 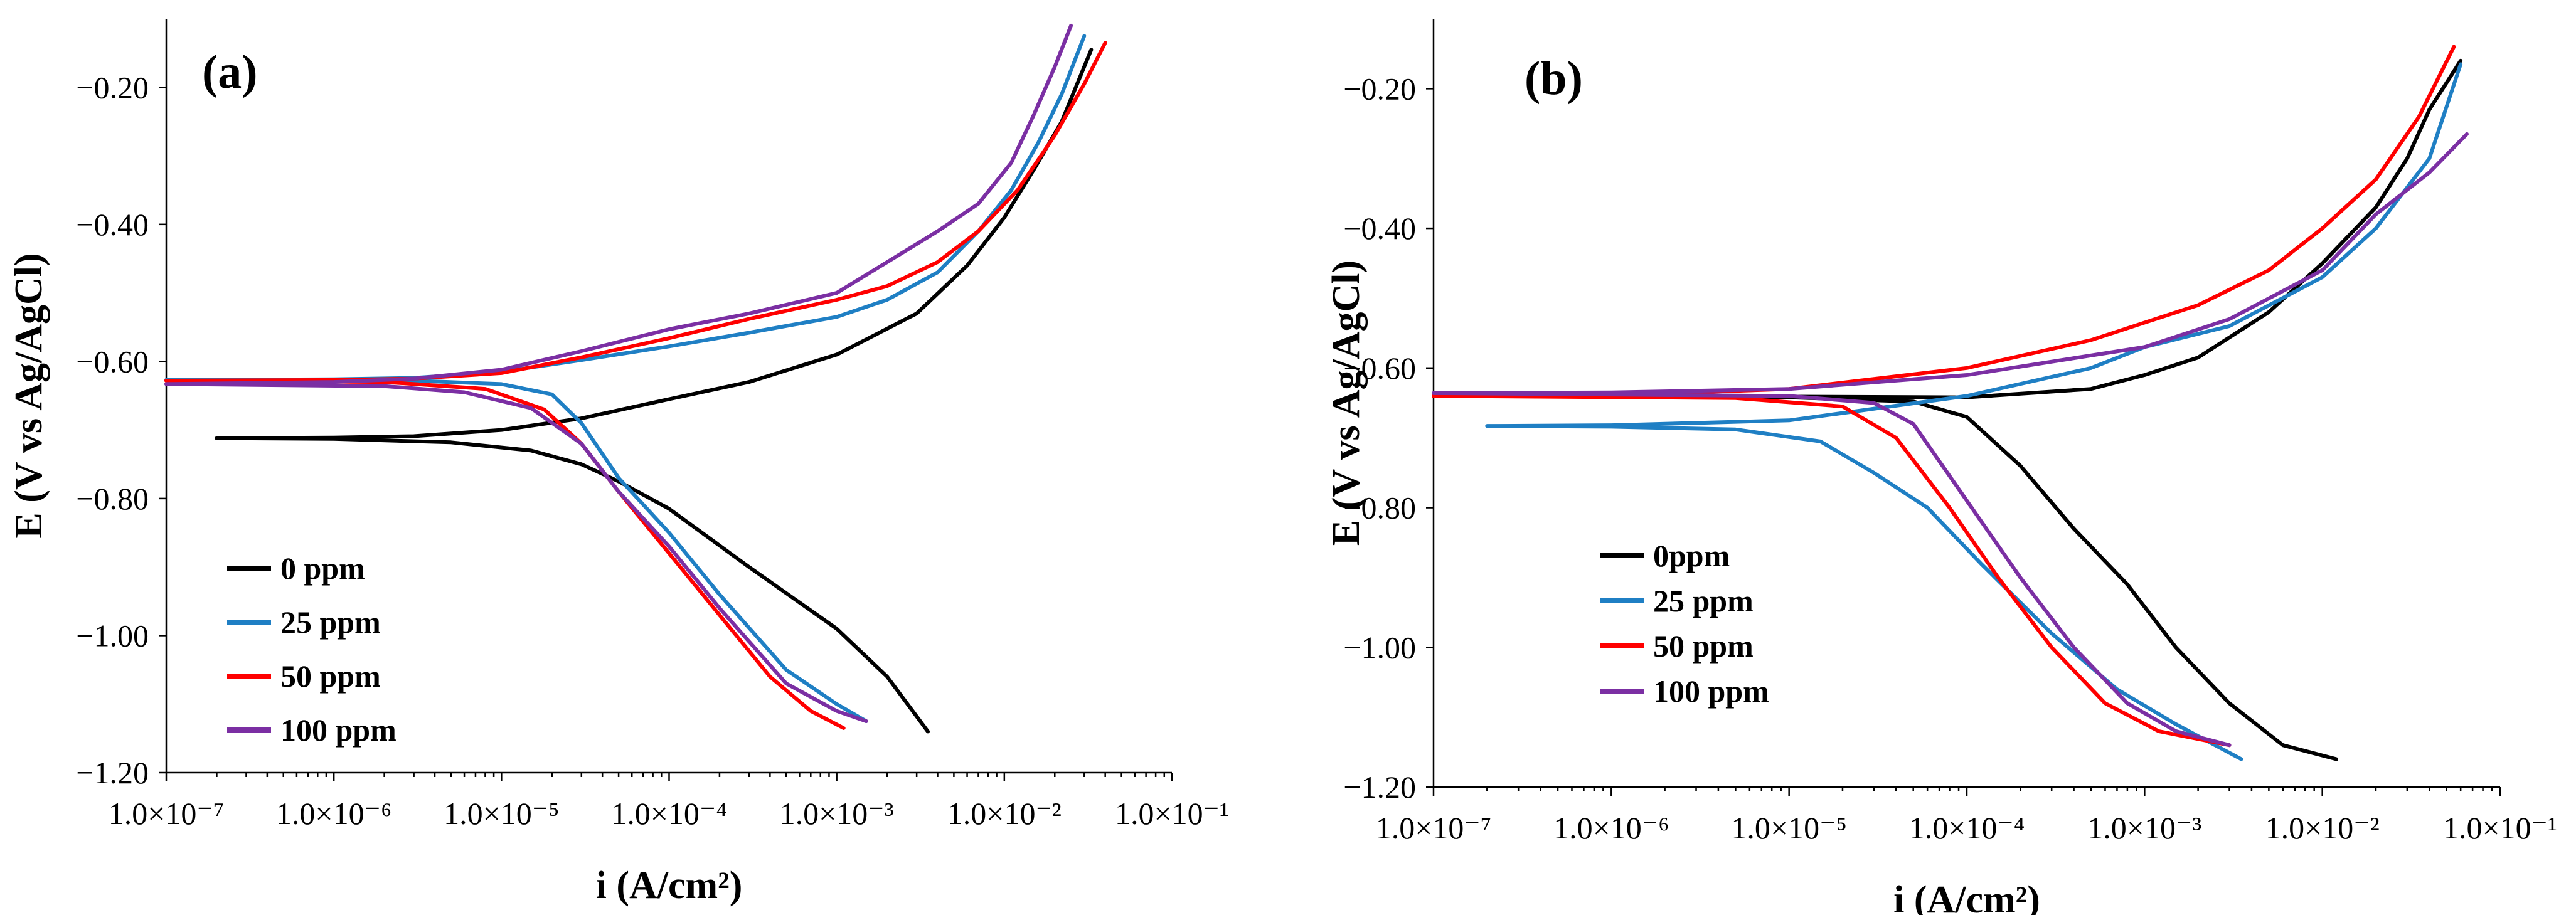 I want to click on legend-label: 0ppm, so click(x=1691, y=555).